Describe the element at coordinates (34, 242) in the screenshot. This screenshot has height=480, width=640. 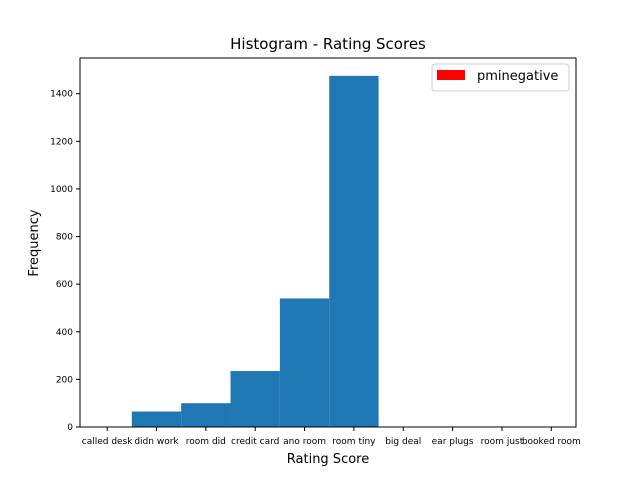
I see `y-axis-label: Frequency` at that location.